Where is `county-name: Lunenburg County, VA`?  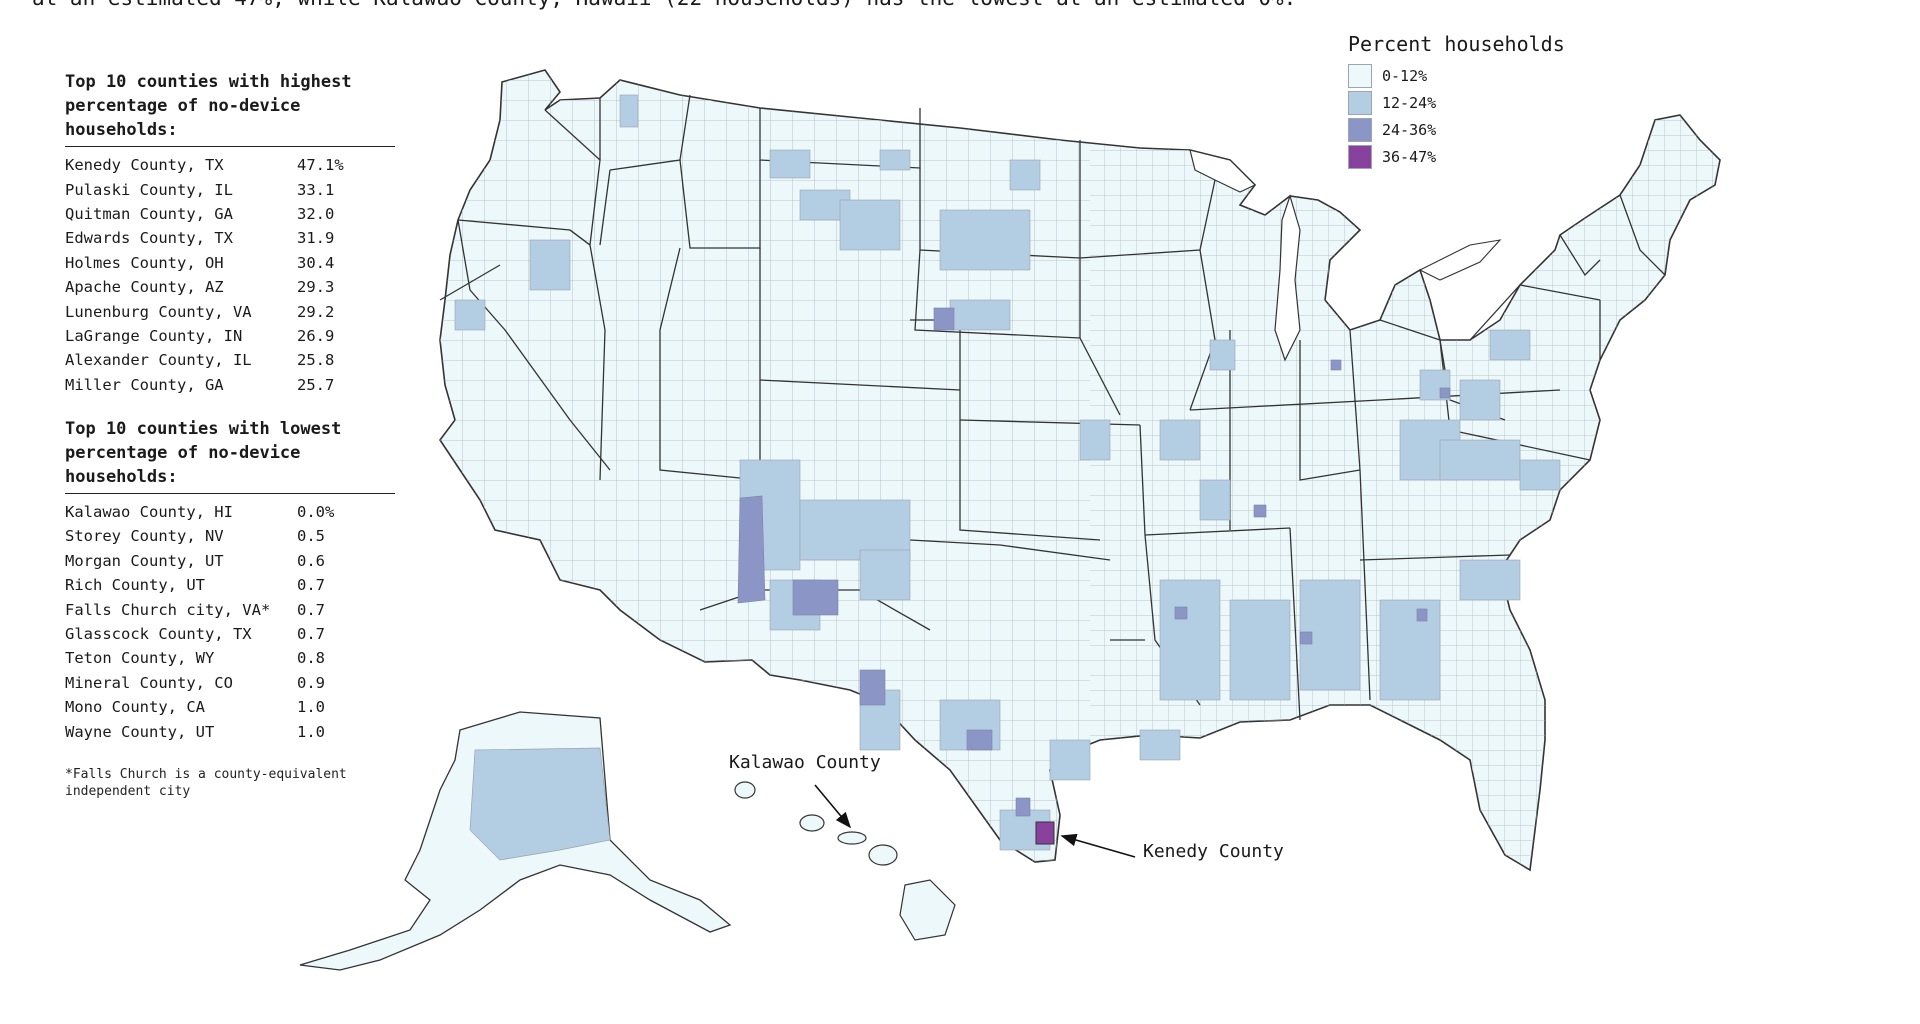 county-name: Lunenburg County, VA is located at coordinates (158, 311).